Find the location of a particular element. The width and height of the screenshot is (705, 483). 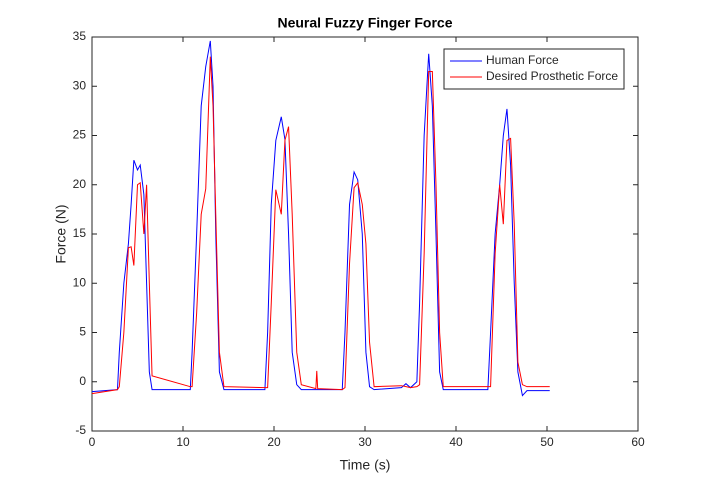

legend-label: Human Force is located at coordinates (522, 60).